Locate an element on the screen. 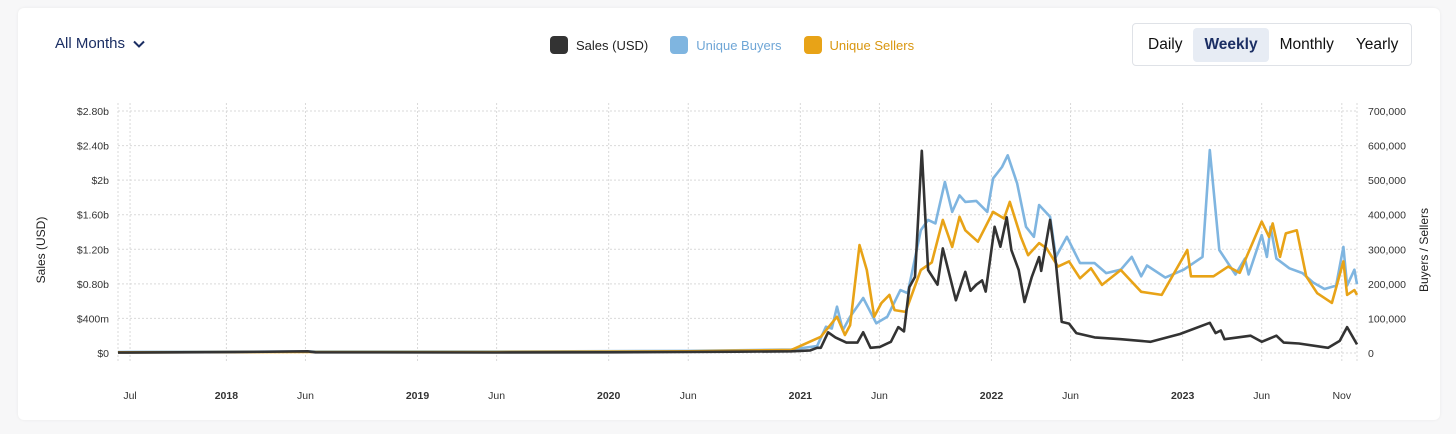 The height and width of the screenshot is (434, 1456). buyers-swatch is located at coordinates (679, 45).